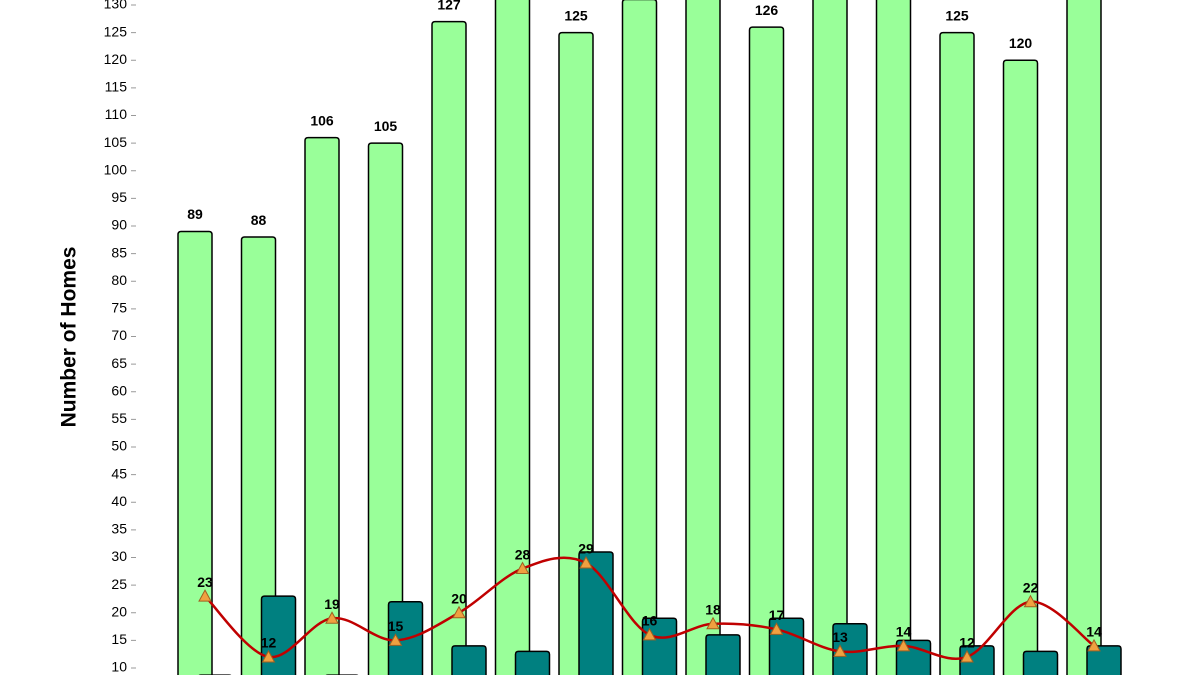 This screenshot has height=675, width=1200. What do you see at coordinates (1031, 587) in the screenshot?
I see `value-label: 22` at bounding box center [1031, 587].